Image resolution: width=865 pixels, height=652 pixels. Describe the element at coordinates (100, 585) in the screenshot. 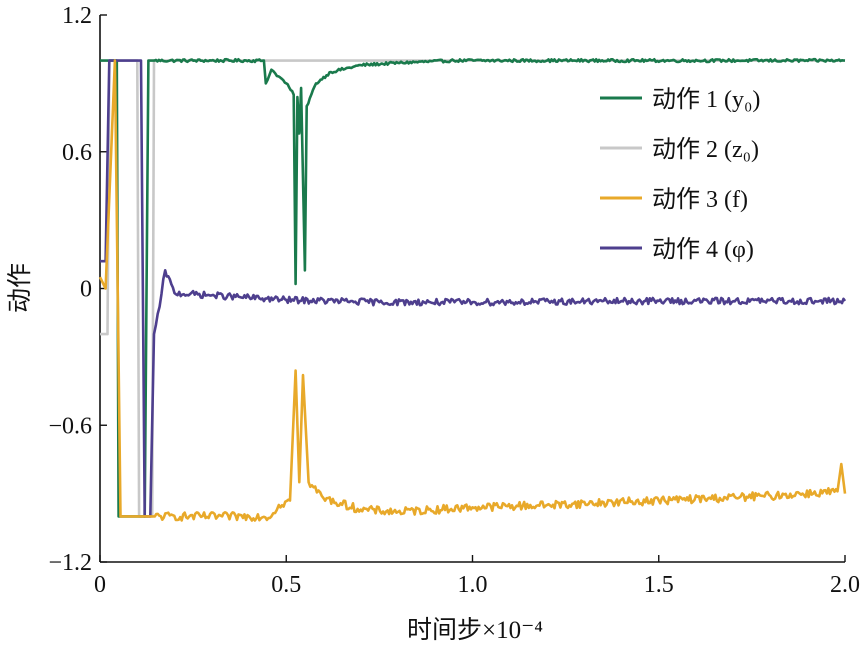

I see `x-tick-label: 0` at that location.